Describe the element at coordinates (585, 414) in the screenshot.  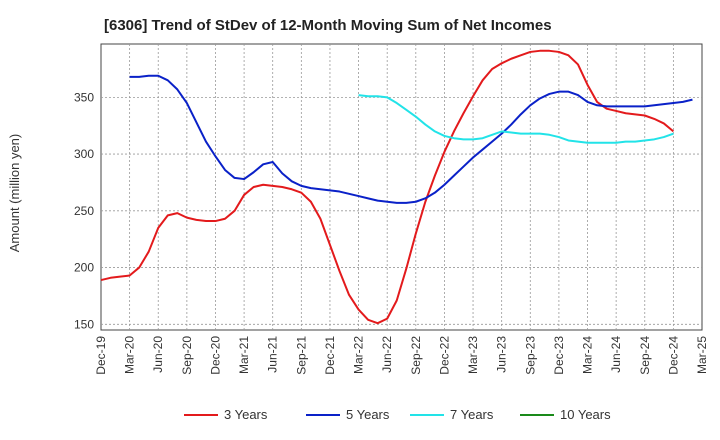
I see `legend-label-10-years: 10 Years` at that location.